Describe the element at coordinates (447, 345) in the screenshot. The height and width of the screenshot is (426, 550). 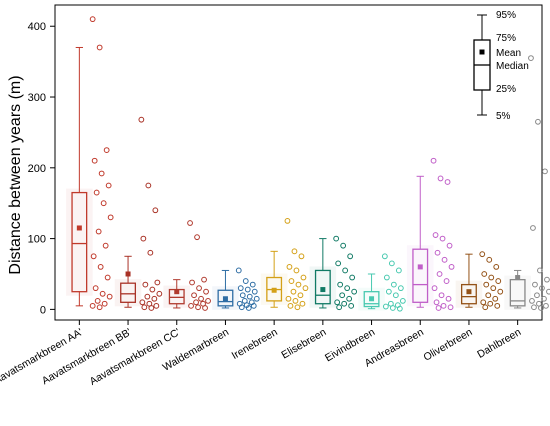
I see `x-tick-label: Oliverbreen` at that location.